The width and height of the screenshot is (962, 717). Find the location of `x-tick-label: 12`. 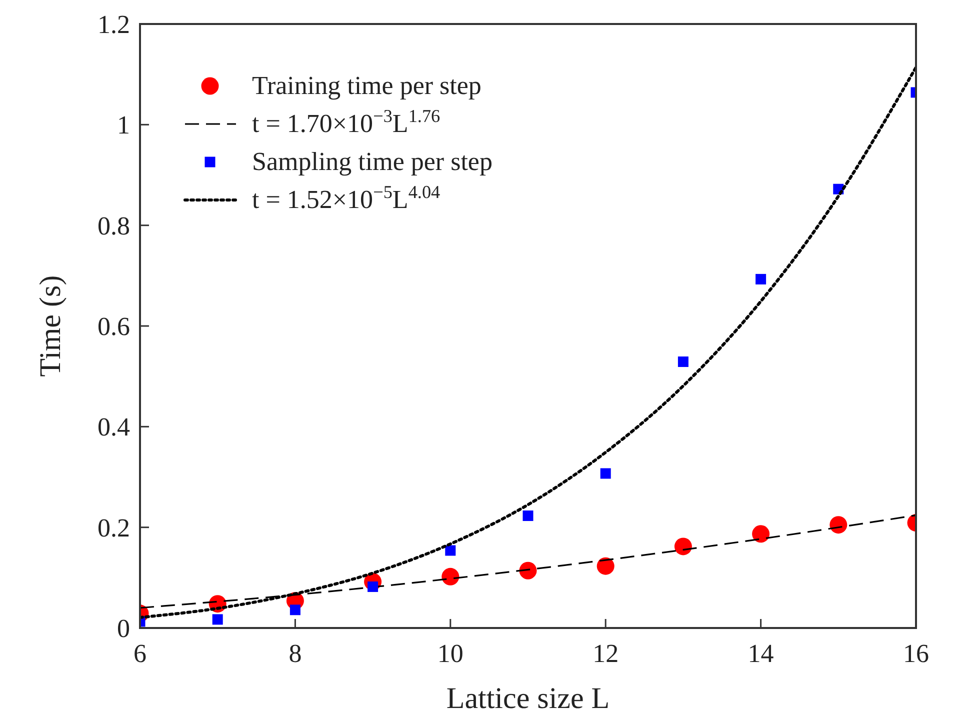

x-tick-label: 12 is located at coordinates (605, 653).